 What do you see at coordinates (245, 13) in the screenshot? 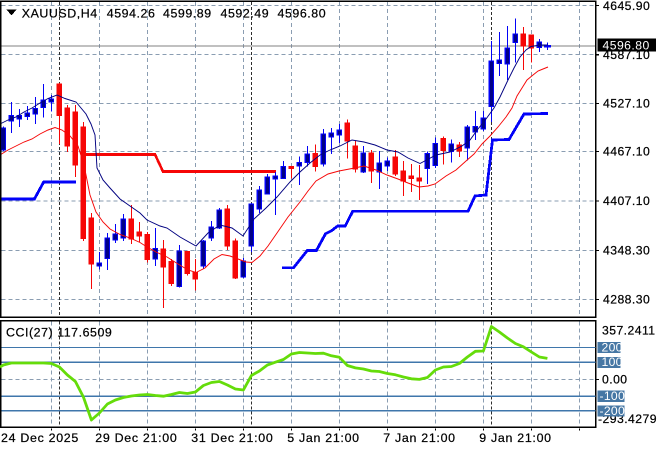
I see `svg-text: 4592.49` at bounding box center [245, 13].